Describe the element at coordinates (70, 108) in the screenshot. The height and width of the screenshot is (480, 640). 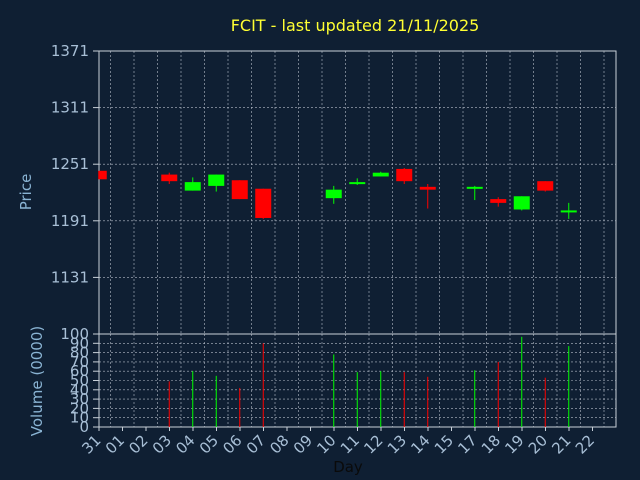
I see `price-tick-label: 1311` at that location.